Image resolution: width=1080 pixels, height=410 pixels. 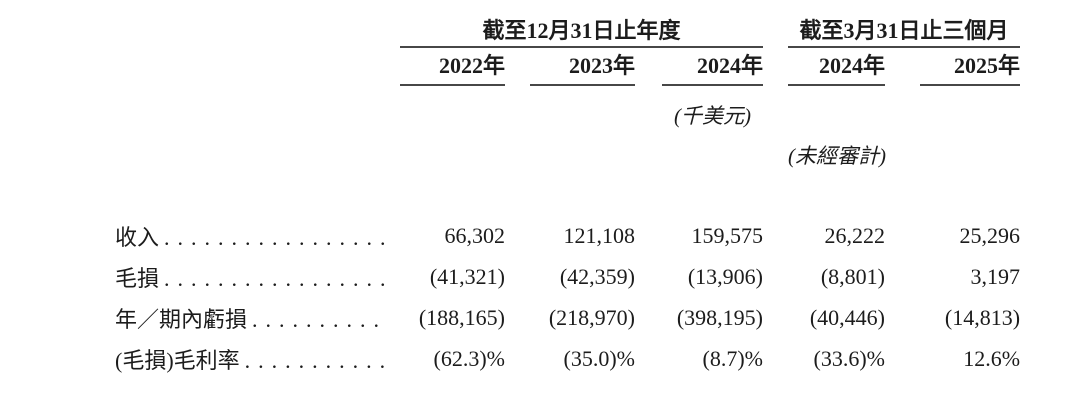 I want to click on period-group-header-annual: 截至12月31日止年度, so click(x=582, y=33).